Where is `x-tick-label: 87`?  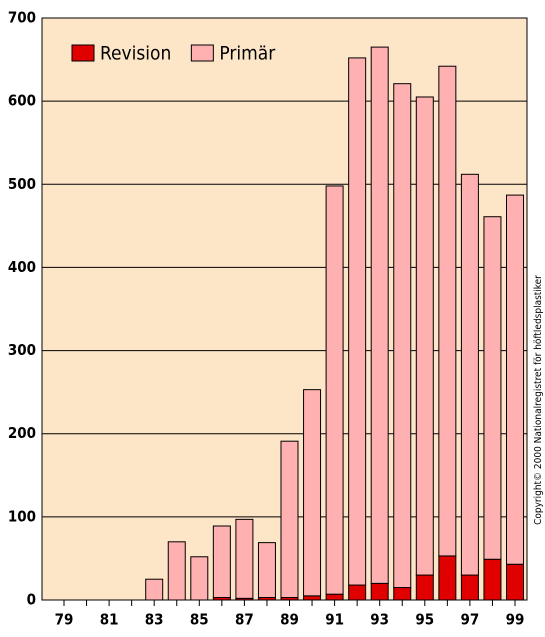 x-tick-label: 87 is located at coordinates (244, 620).